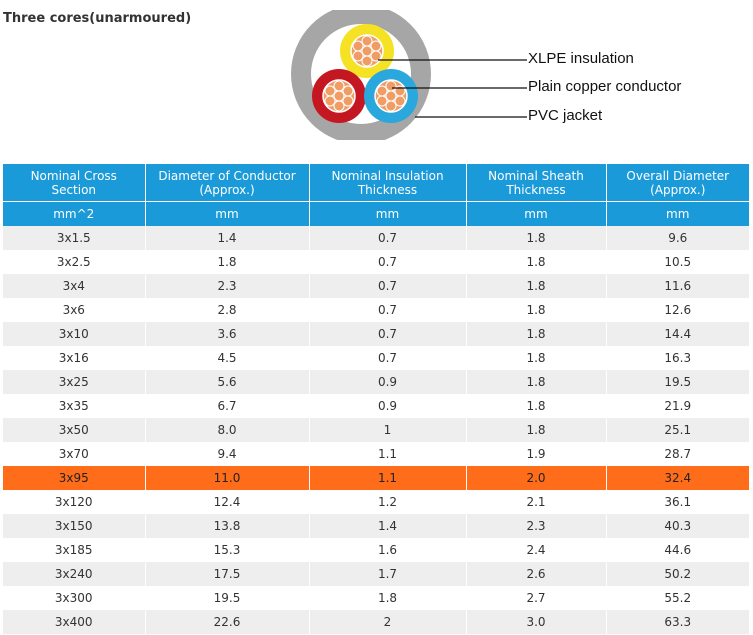 This screenshot has width=753, height=635. I want to click on table-cell: 1.9, so click(536, 454).